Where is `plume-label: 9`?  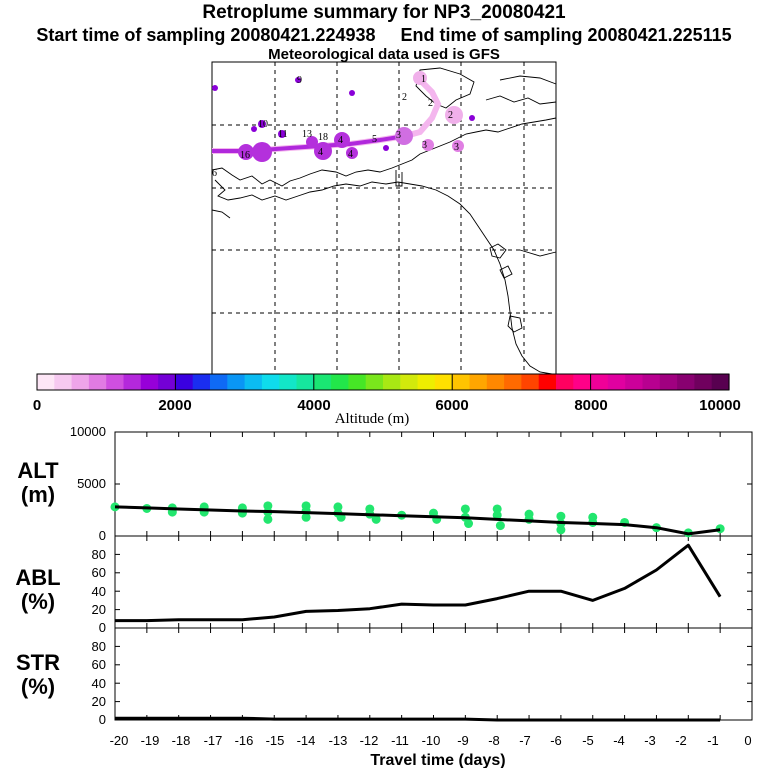
plume-label: 9 is located at coordinates (299, 80).